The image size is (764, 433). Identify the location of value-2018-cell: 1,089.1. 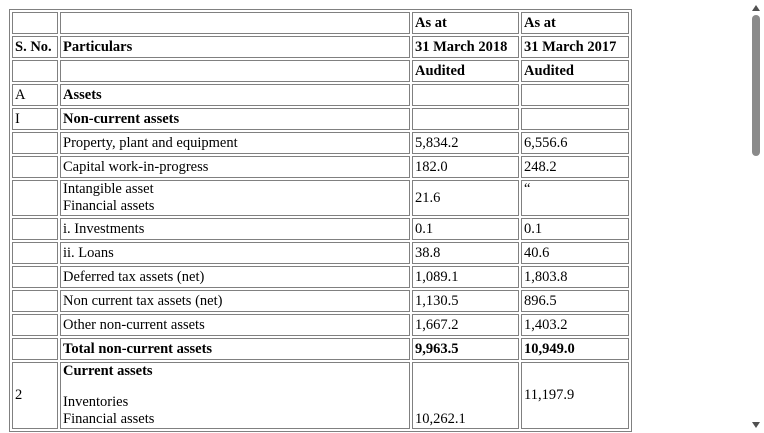
(465, 277).